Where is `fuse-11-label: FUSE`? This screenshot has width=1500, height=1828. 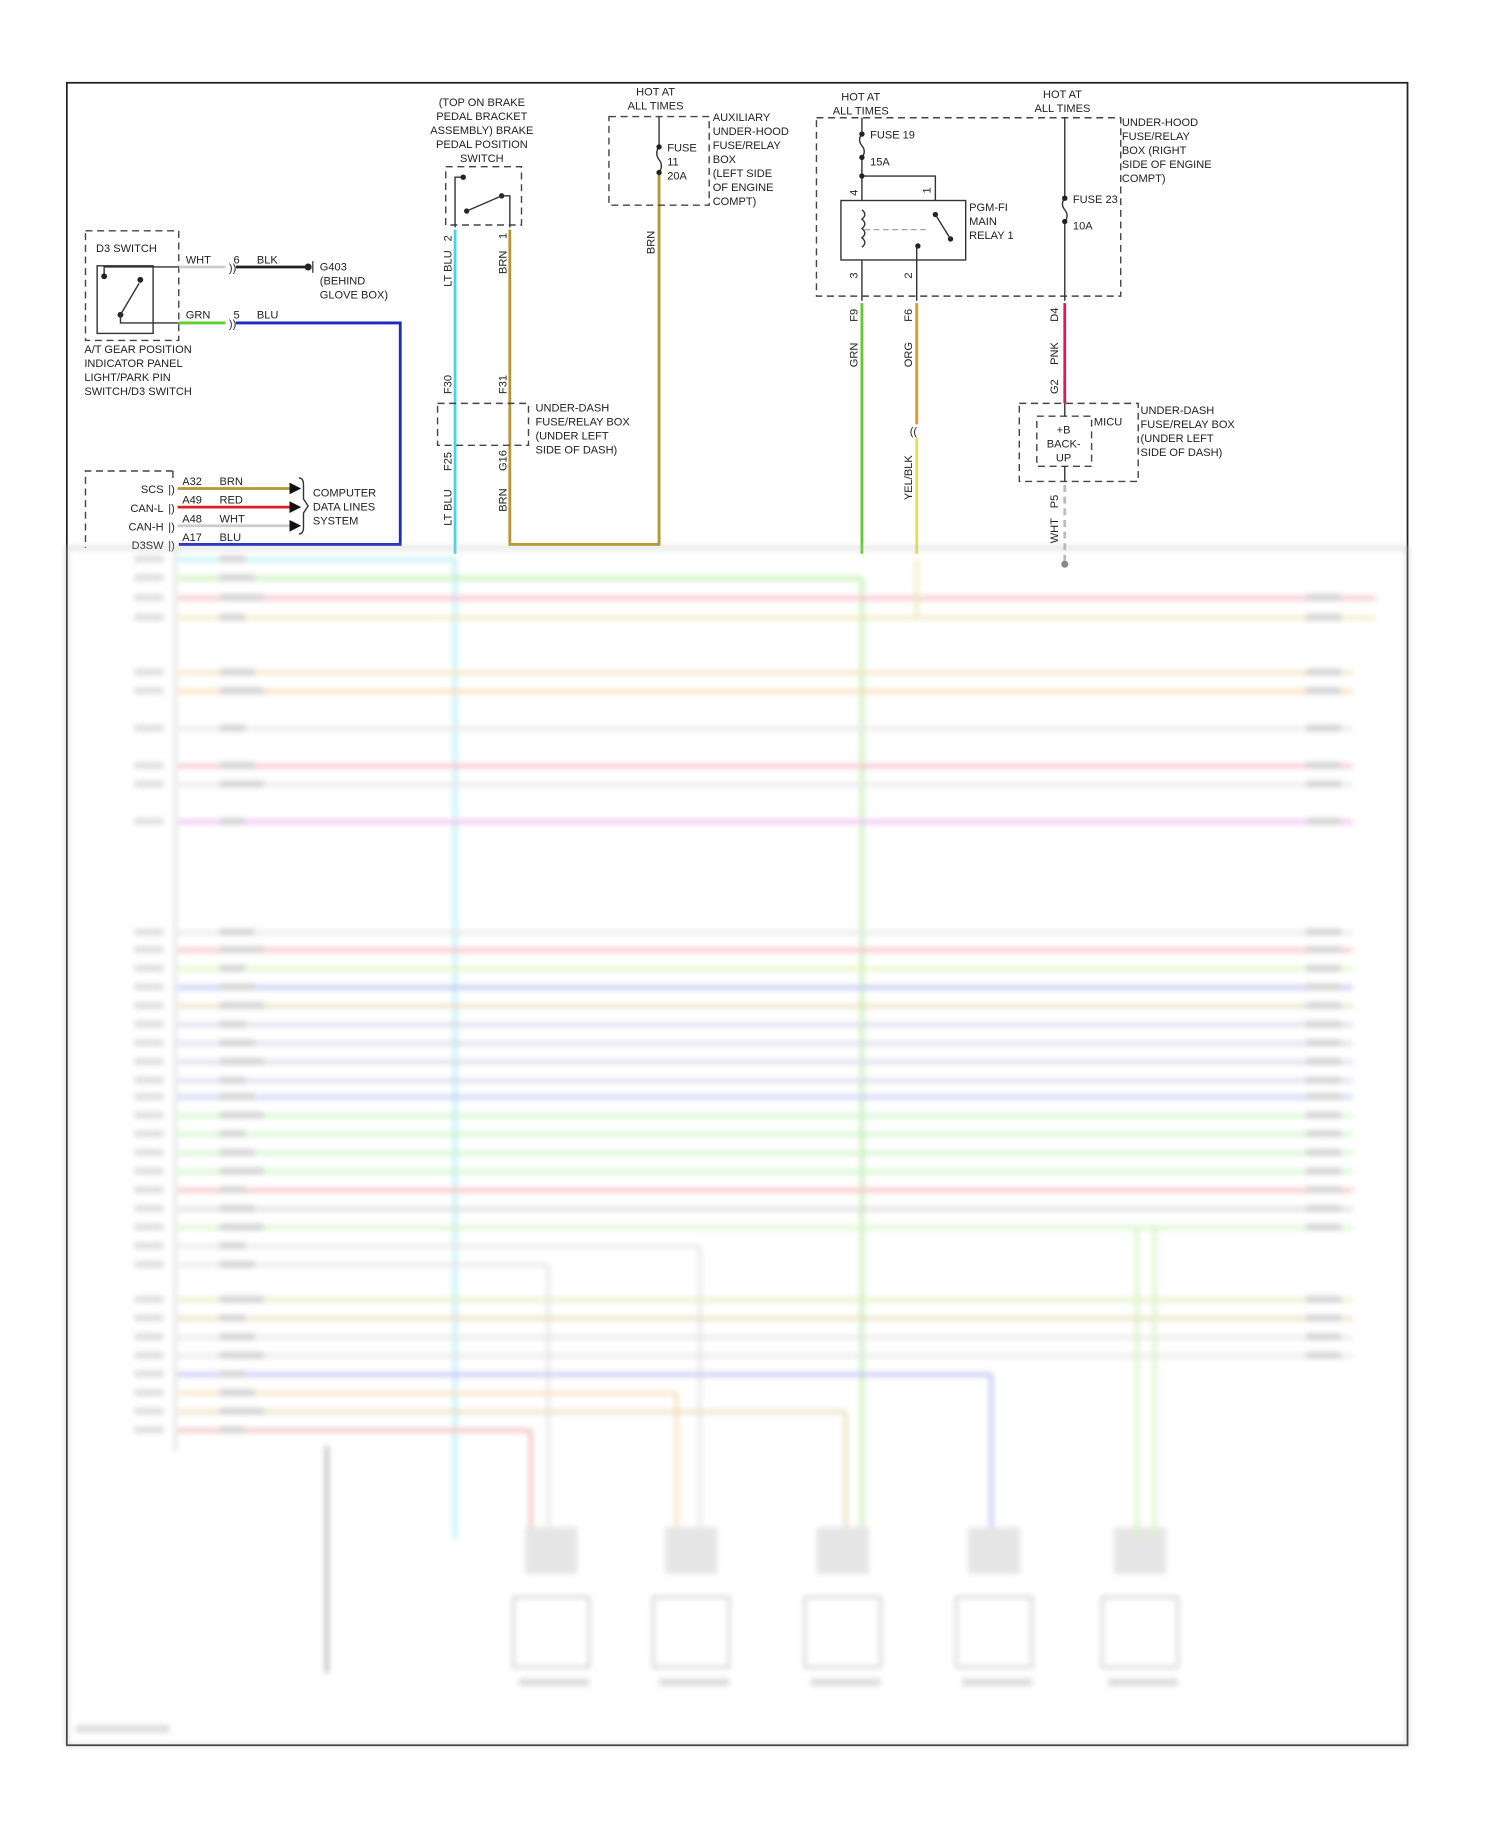
fuse-11-label: FUSE is located at coordinates (682, 149).